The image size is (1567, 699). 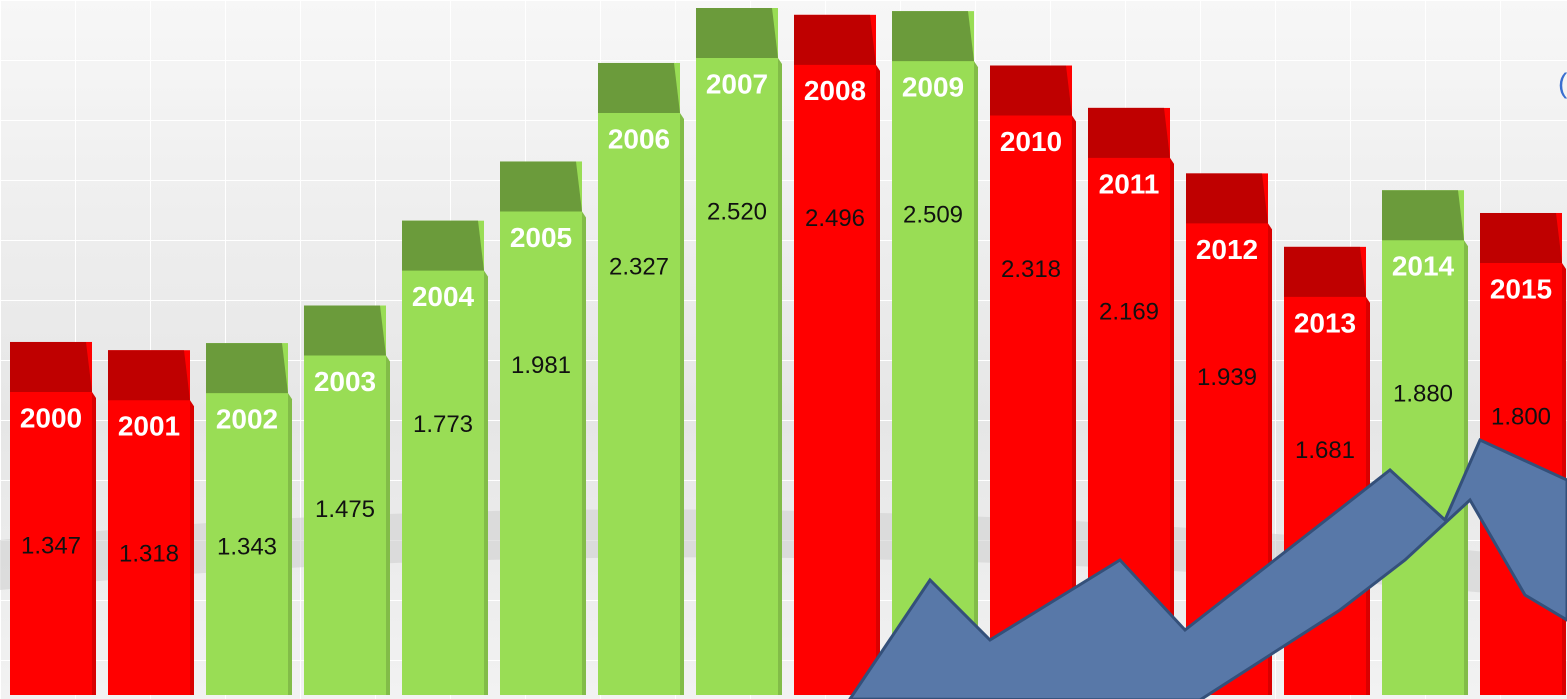 What do you see at coordinates (935, 353) in the screenshot?
I see `bar-group: 2009 2.509` at bounding box center [935, 353].